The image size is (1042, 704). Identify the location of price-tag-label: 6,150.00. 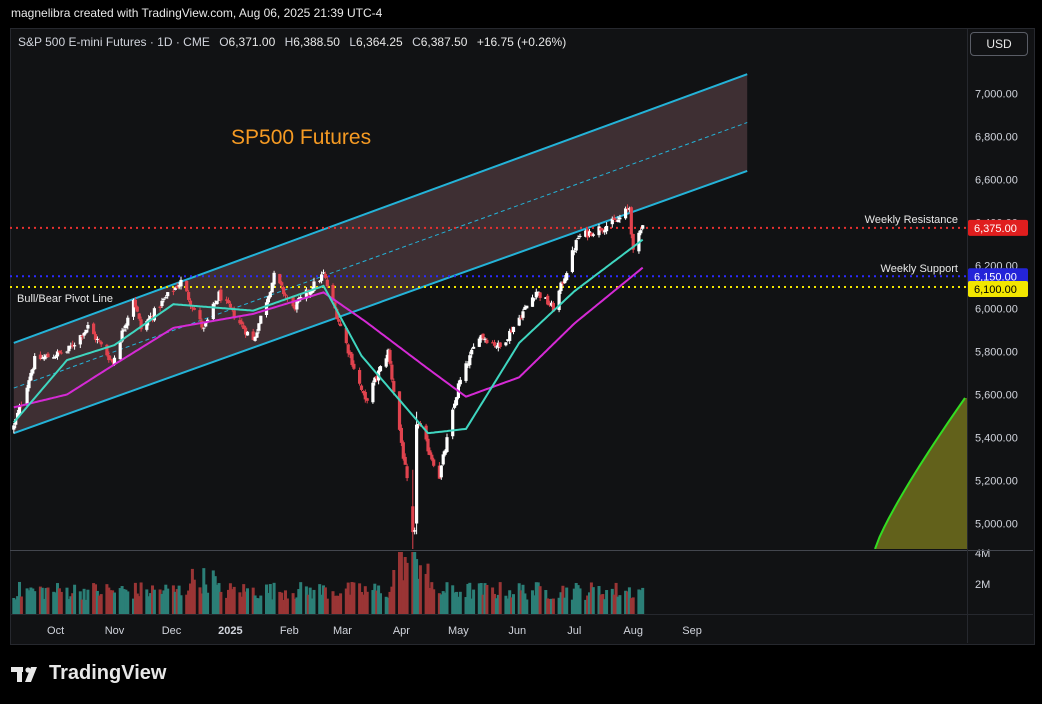
(995, 277).